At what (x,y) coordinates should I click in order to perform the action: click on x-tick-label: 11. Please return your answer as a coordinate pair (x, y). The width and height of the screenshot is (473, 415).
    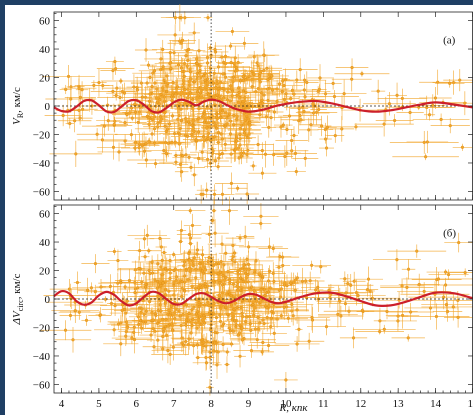
    Looking at the image, I should click on (323, 404).